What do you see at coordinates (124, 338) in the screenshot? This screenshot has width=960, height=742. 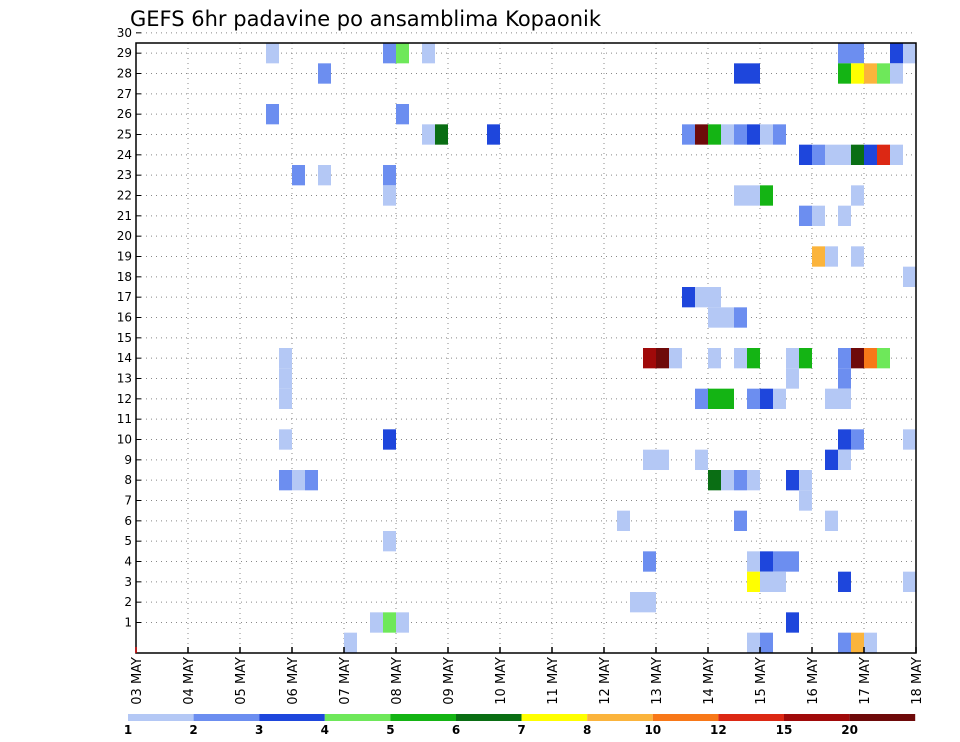 I see `y-tick-label: 15` at bounding box center [124, 338].